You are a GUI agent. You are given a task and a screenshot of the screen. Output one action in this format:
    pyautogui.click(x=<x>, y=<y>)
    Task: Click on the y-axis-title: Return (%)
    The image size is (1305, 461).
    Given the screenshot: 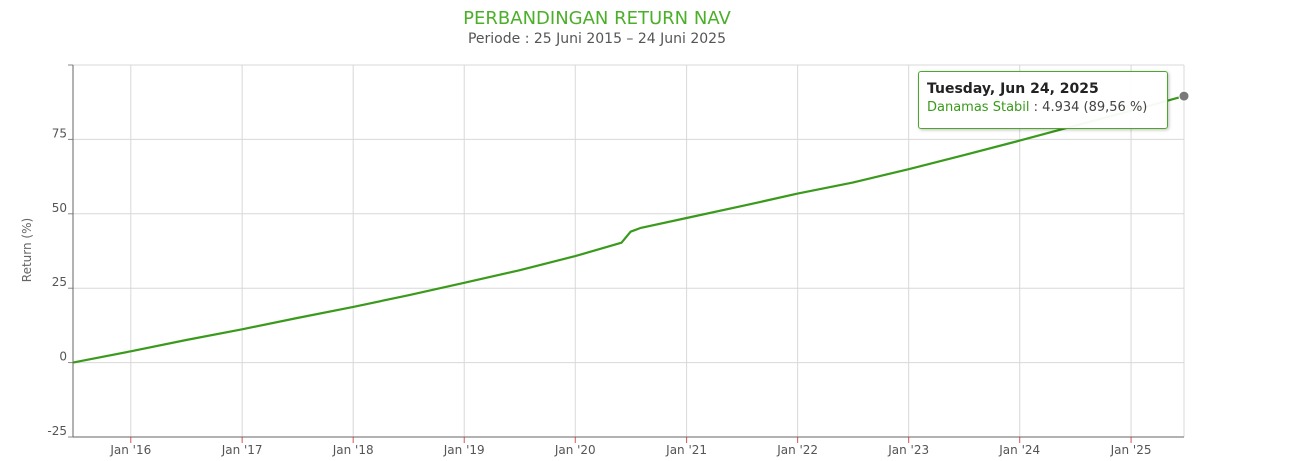 What is the action you would take?
    pyautogui.click(x=27, y=250)
    